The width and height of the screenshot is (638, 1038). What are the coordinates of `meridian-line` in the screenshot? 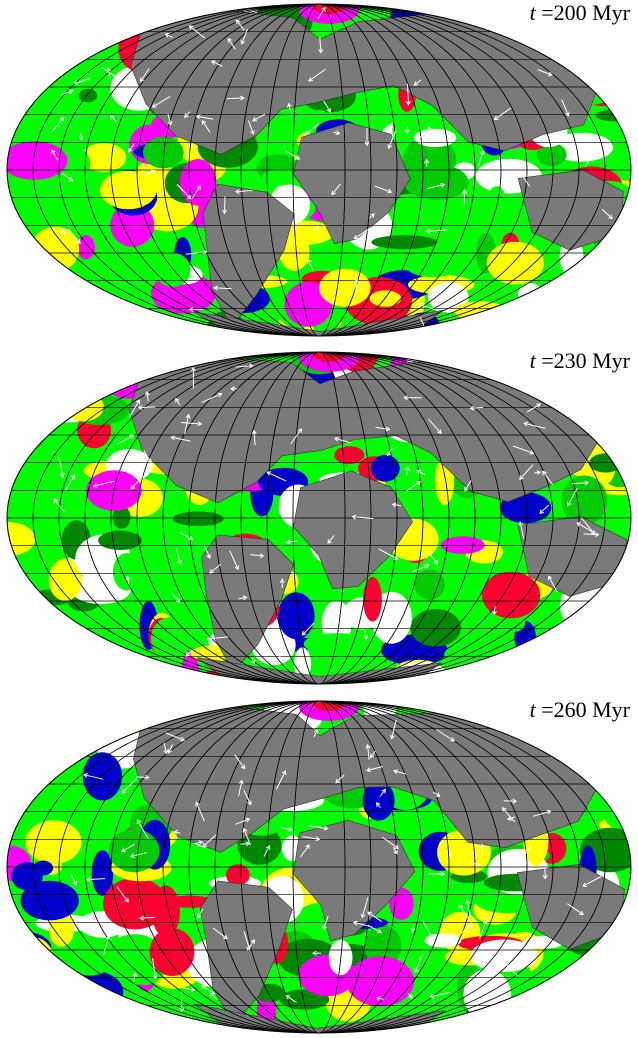 It's located at (319, 518).